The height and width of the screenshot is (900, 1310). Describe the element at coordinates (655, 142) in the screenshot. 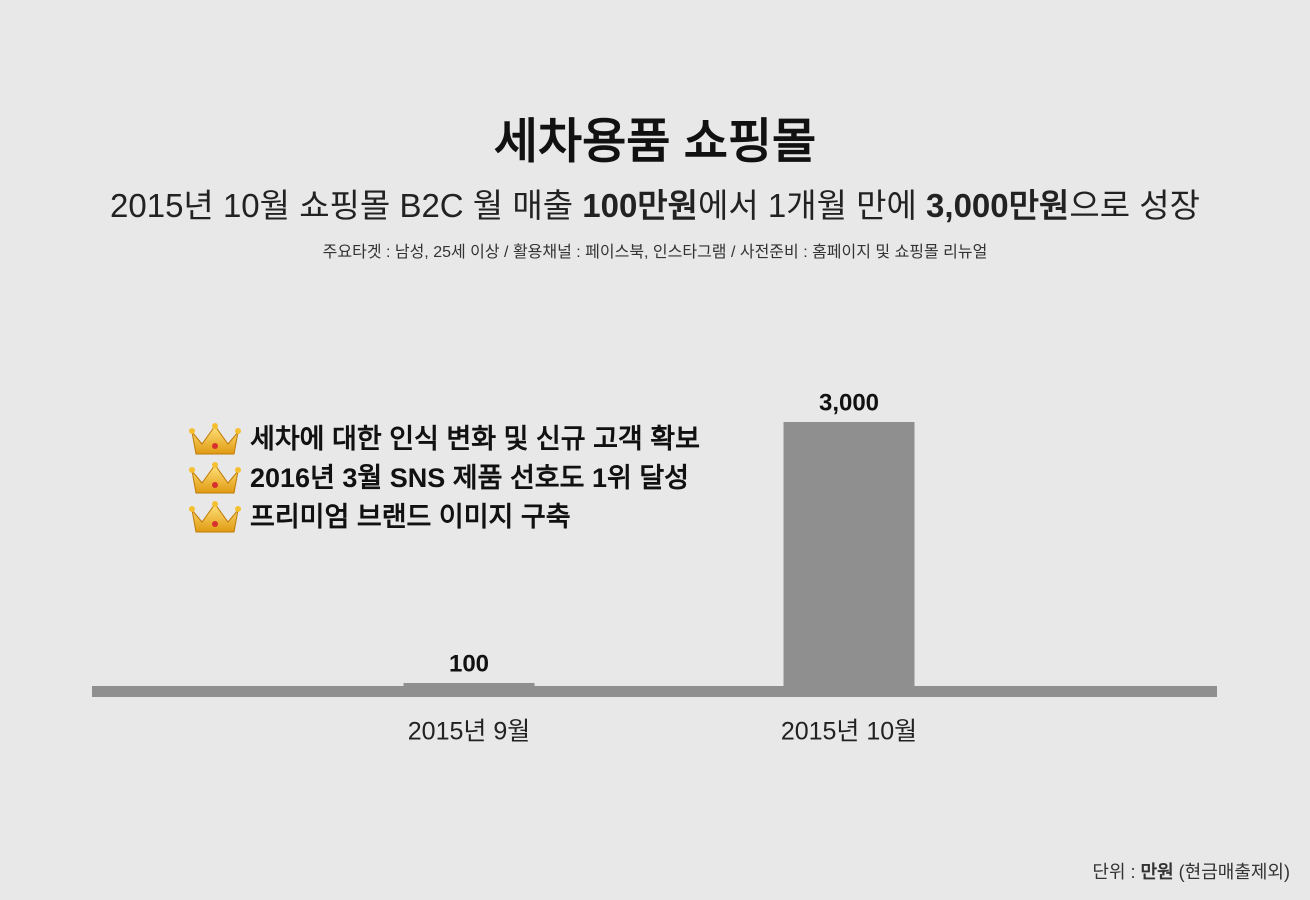

I see `chart-title: 세차용품 쇼핑몰` at that location.